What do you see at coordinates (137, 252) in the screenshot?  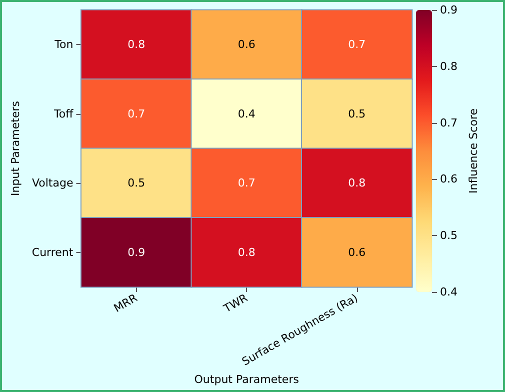 I see `data-label: 0.9` at bounding box center [137, 252].